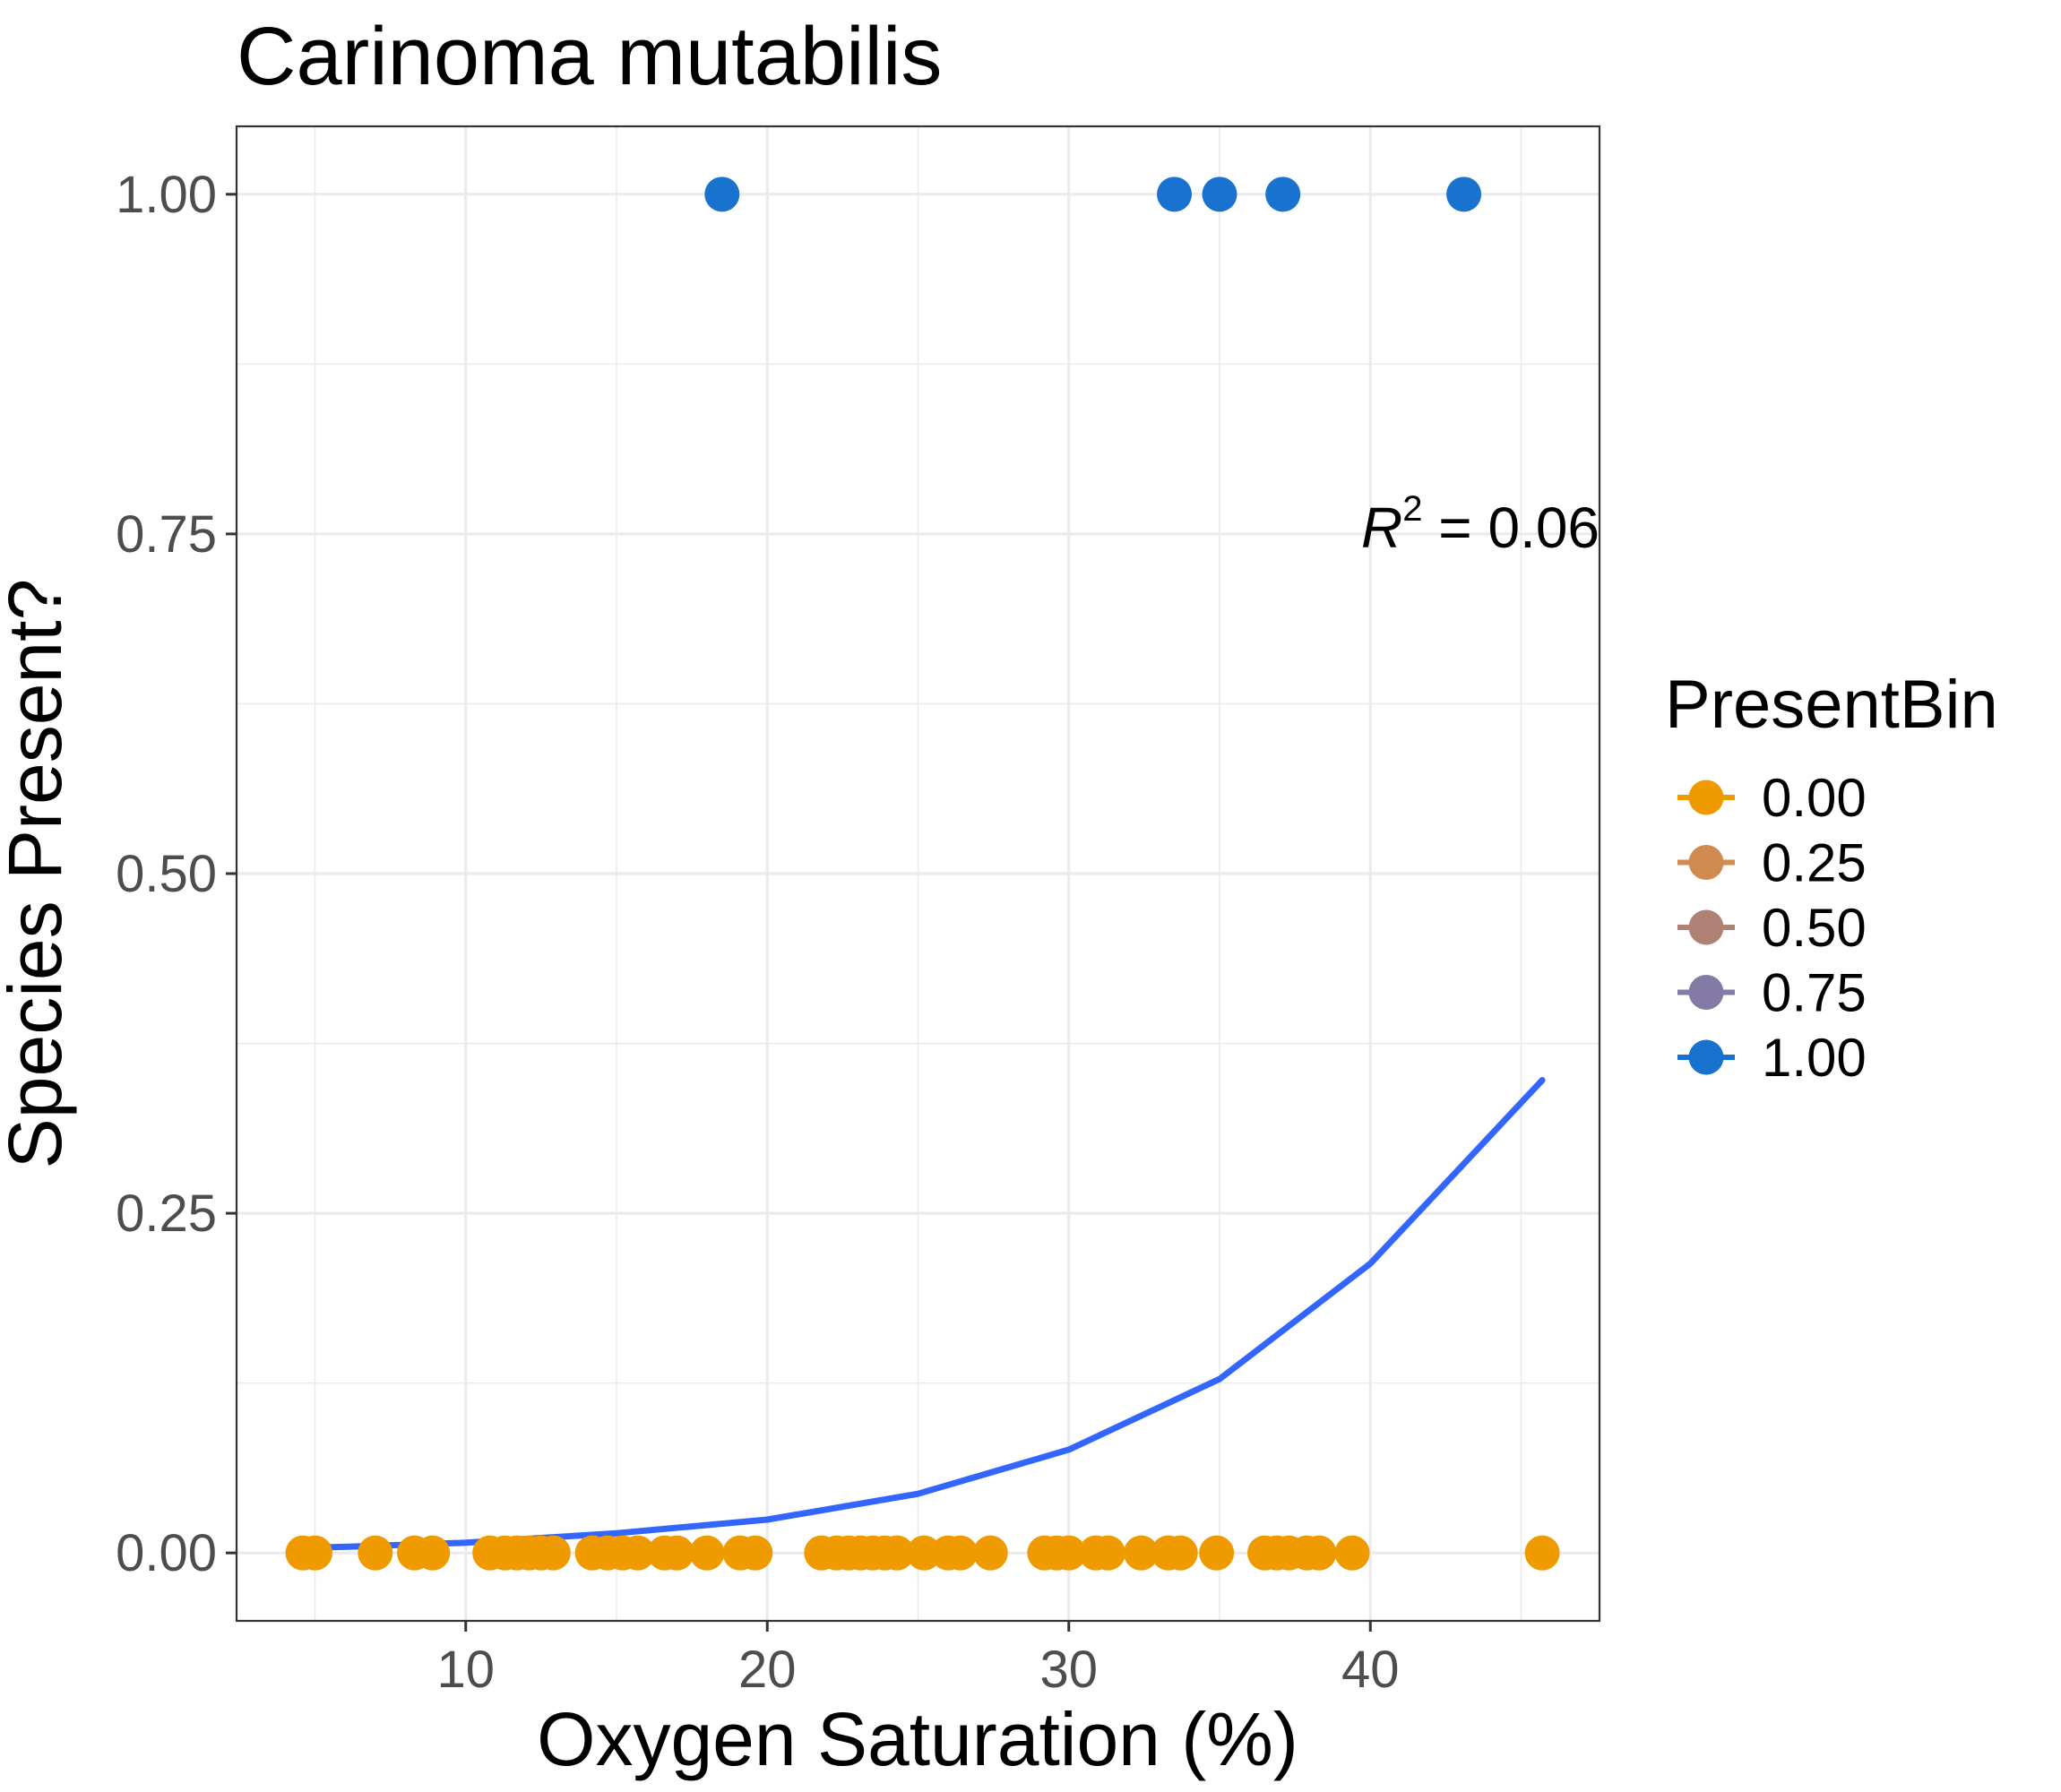 This screenshot has width=2061, height=1792. Describe the element at coordinates (166, 195) in the screenshot. I see `y-tick-label: 1.00` at that location.